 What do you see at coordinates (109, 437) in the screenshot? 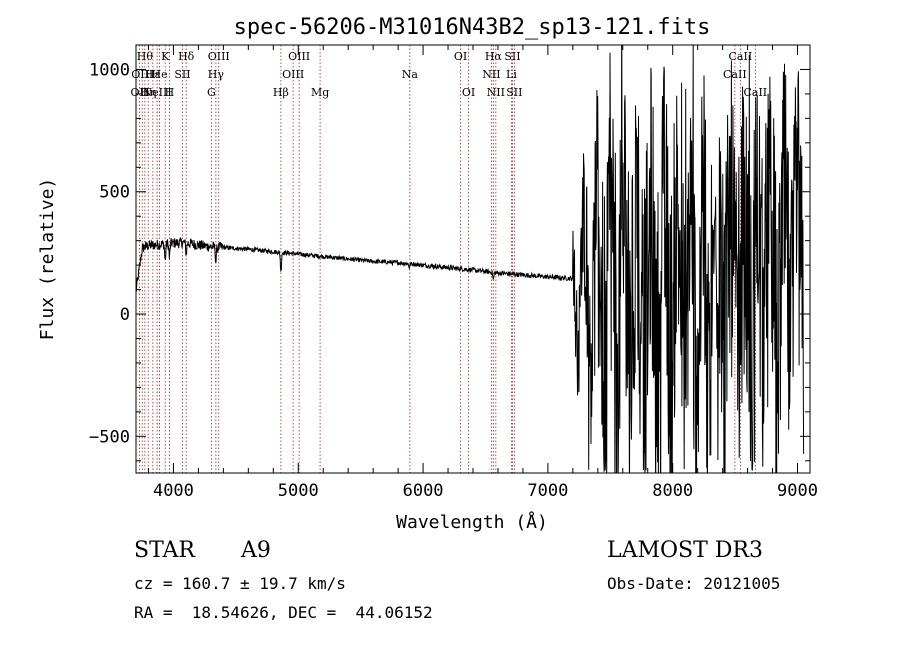
I see `y-tick-label: −500` at bounding box center [109, 437].